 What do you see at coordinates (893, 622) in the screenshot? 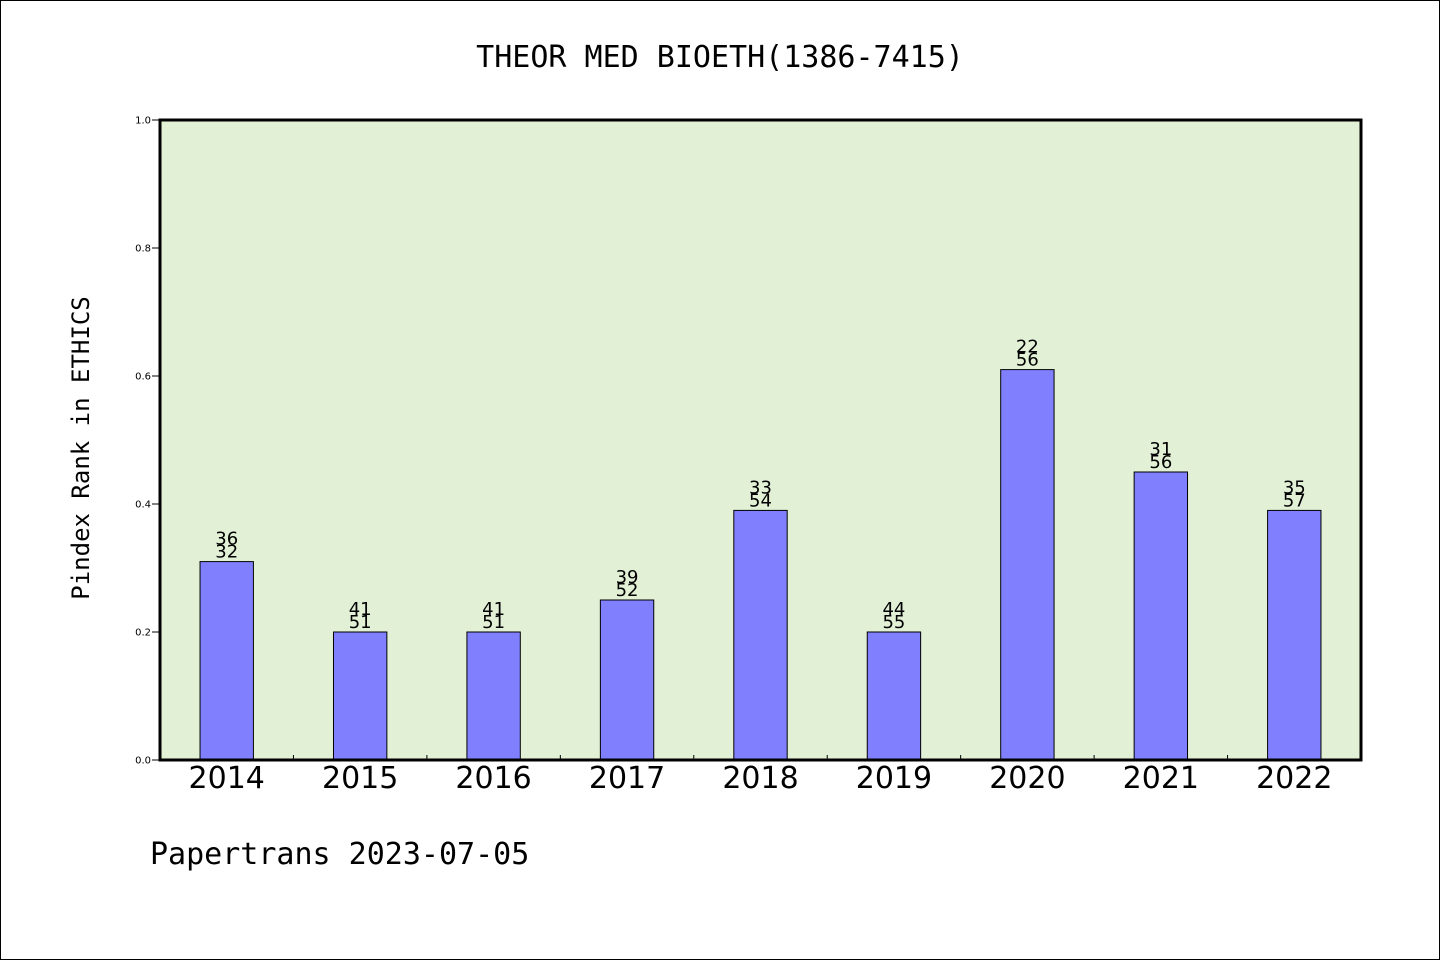
I see `bar-label-bottom: 55` at bounding box center [893, 622].